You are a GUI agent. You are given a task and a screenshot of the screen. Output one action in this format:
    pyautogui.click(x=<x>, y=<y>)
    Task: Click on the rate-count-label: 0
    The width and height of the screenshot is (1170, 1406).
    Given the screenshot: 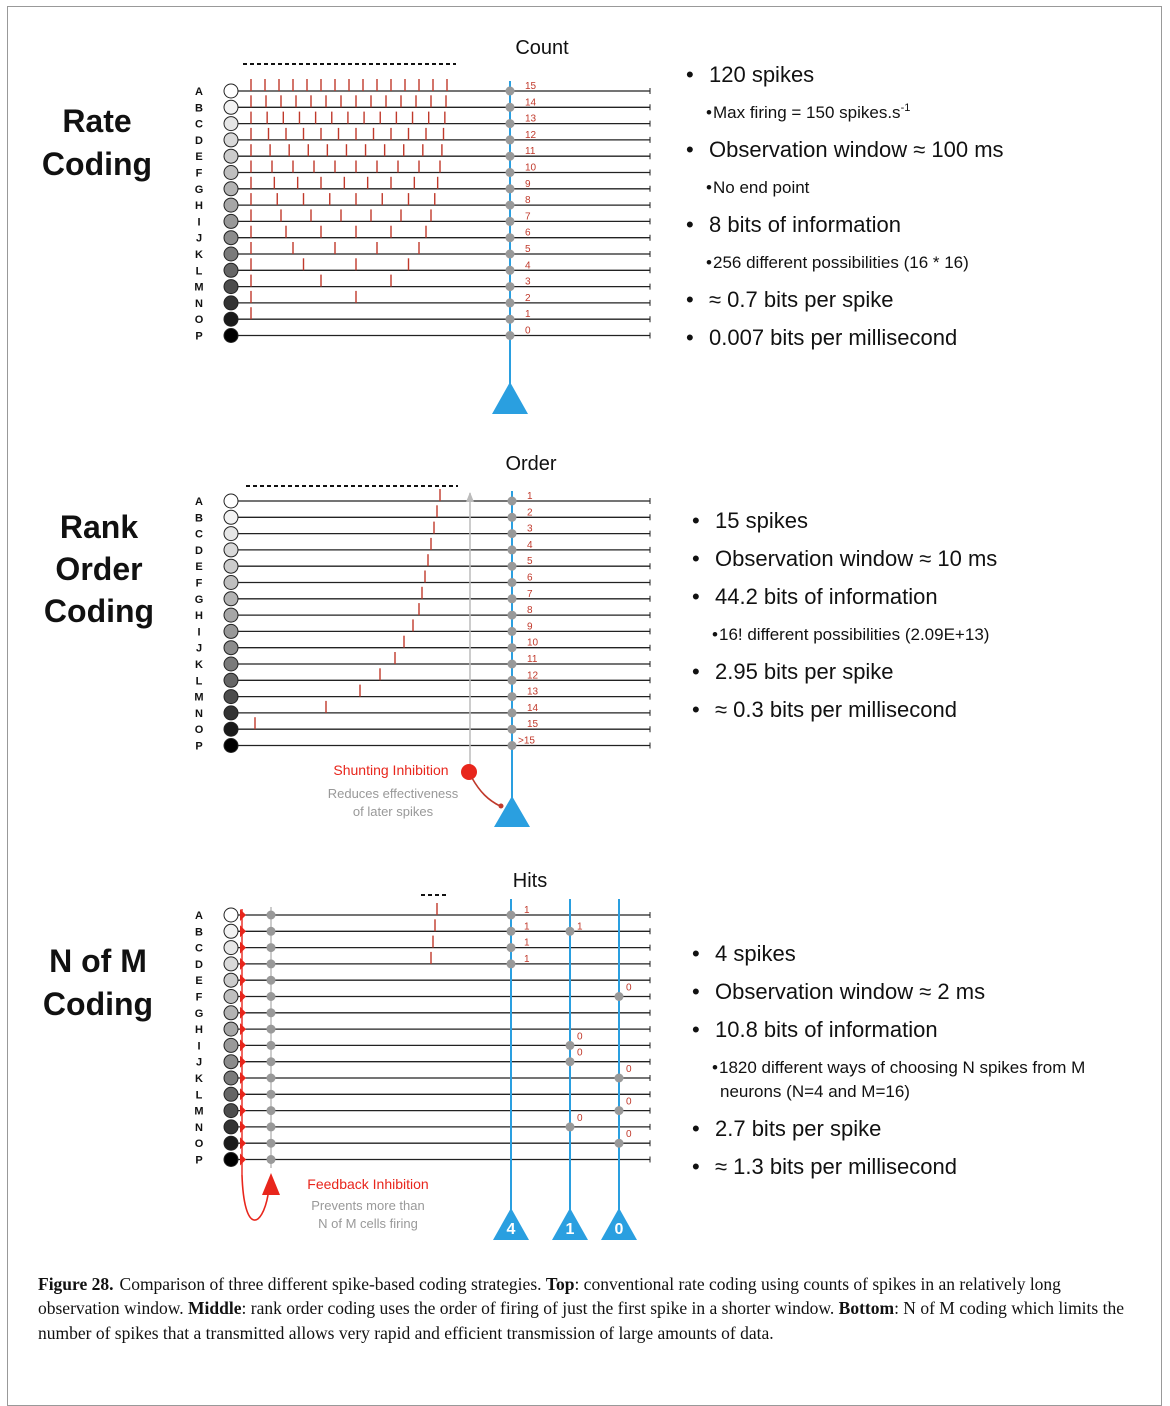 What is the action you would take?
    pyautogui.click(x=528, y=331)
    